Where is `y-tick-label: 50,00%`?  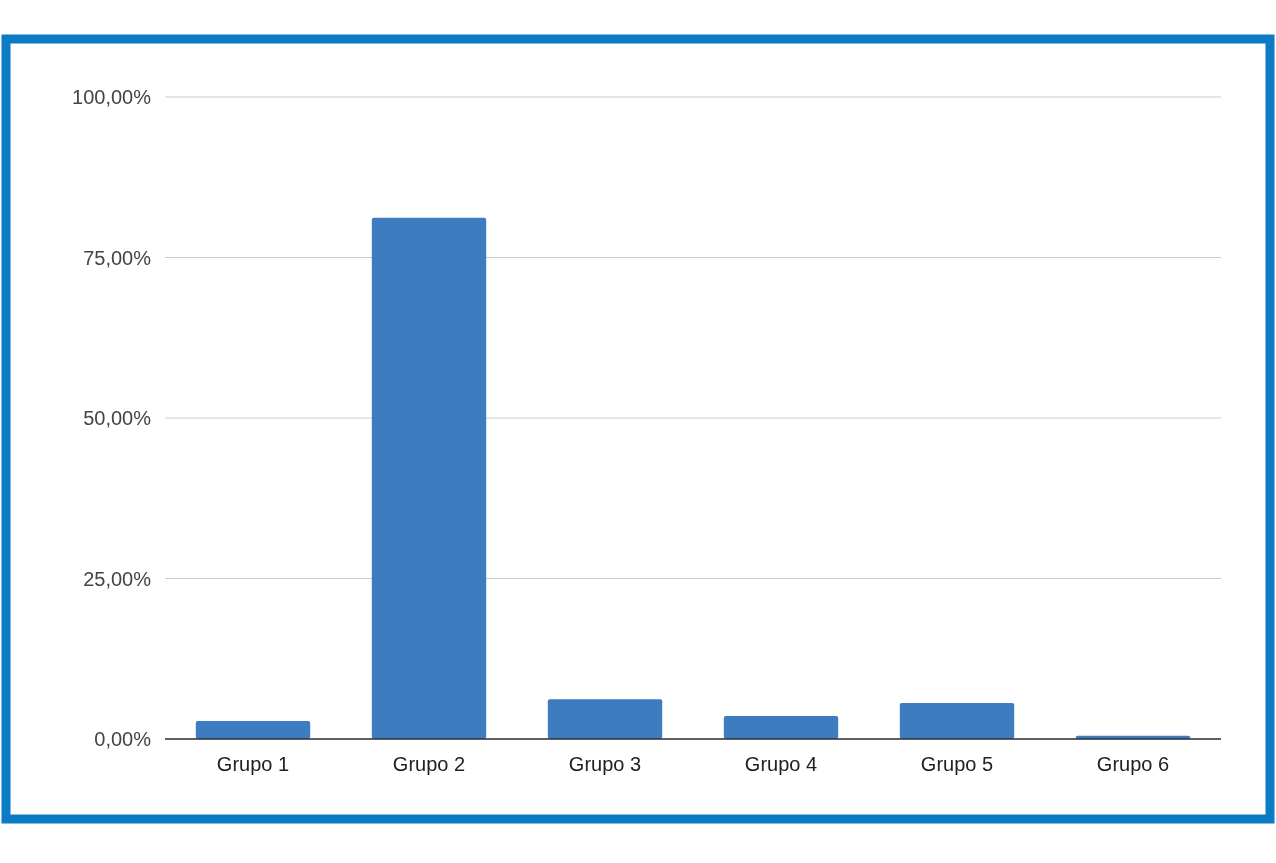 y-tick-label: 50,00% is located at coordinates (117, 418).